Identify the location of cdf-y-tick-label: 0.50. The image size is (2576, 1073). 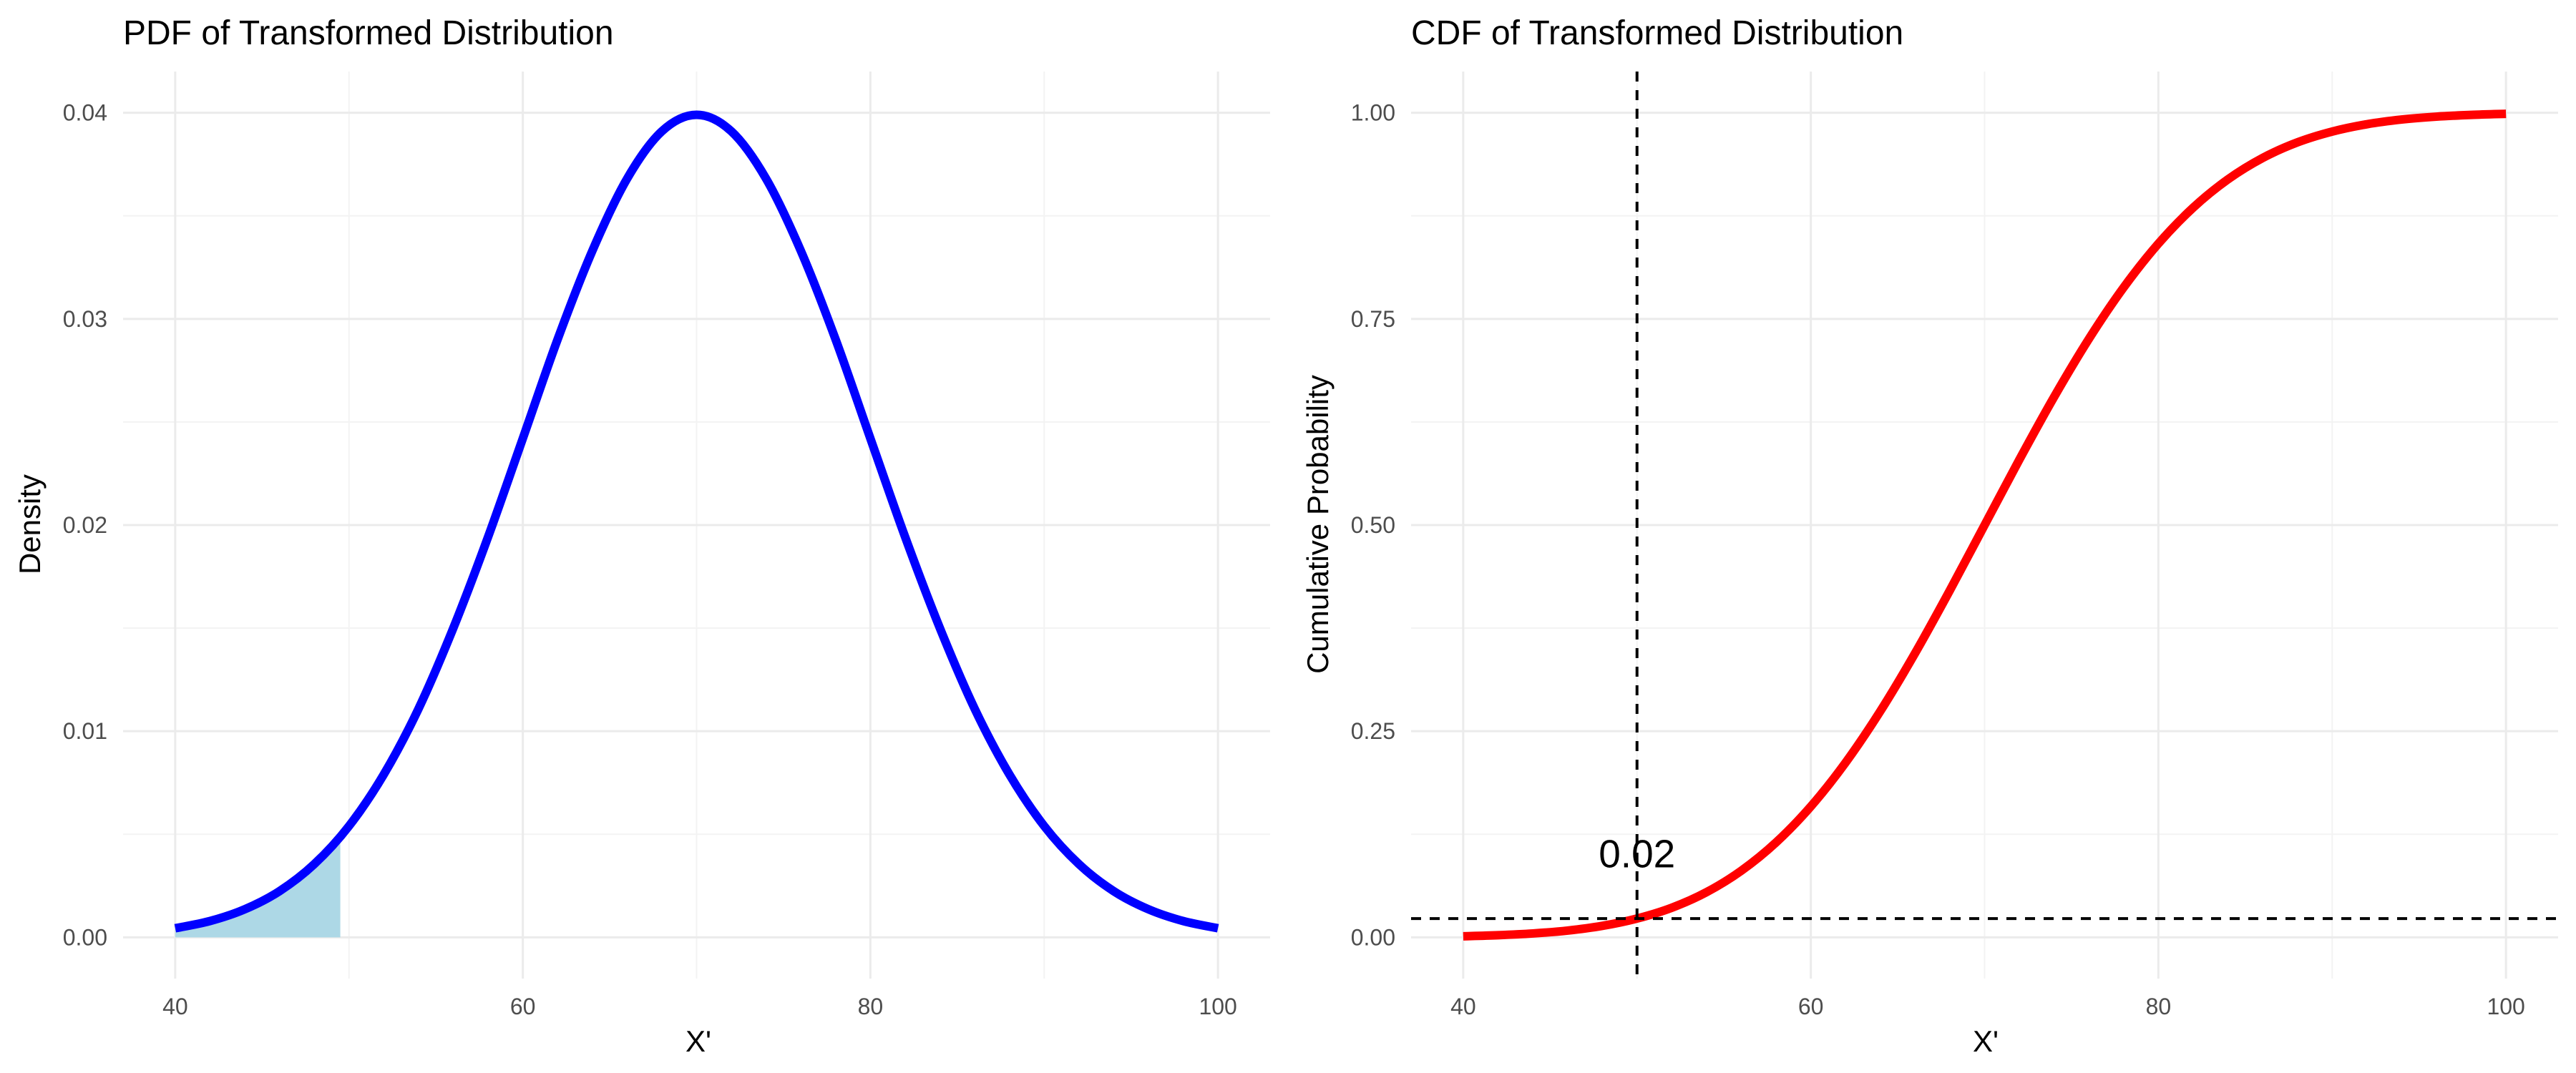
(1373, 525).